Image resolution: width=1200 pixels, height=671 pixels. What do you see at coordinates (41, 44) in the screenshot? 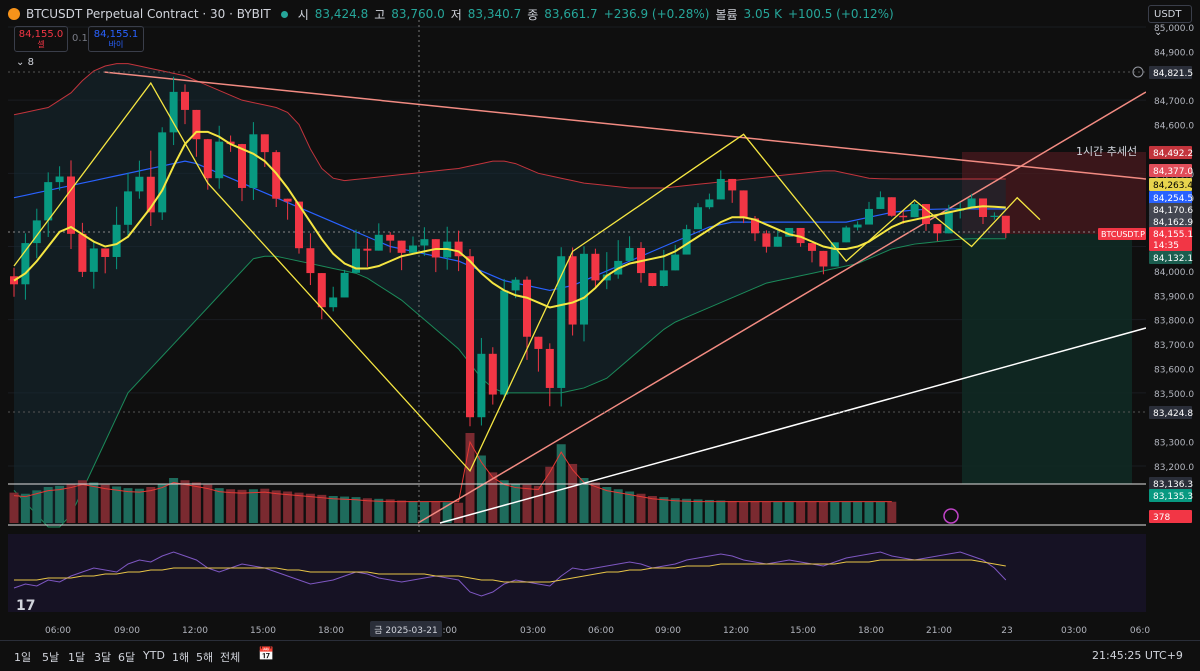
I see `sell-label: 셀` at bounding box center [41, 44].